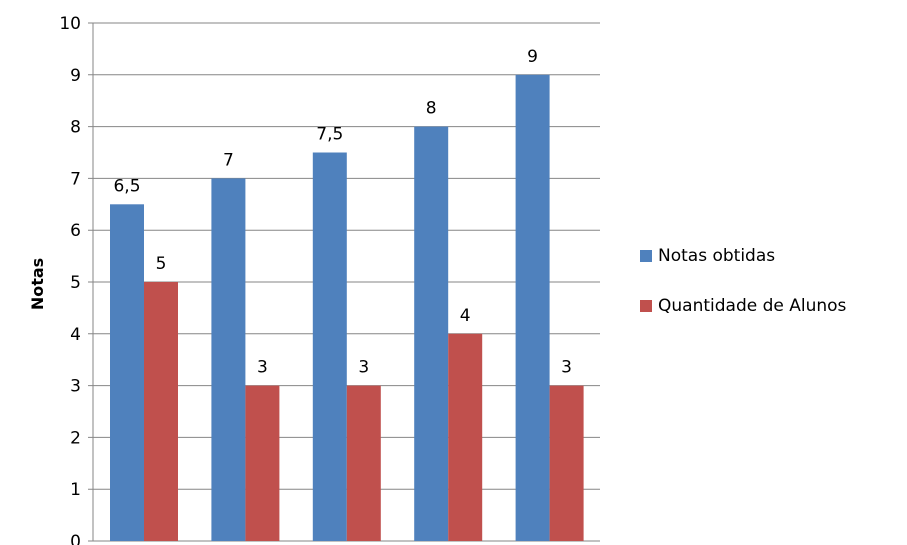 This screenshot has width=907, height=545. What do you see at coordinates (752, 306) in the screenshot?
I see `legend-label-alunos: Quantidade de Alunos` at bounding box center [752, 306].